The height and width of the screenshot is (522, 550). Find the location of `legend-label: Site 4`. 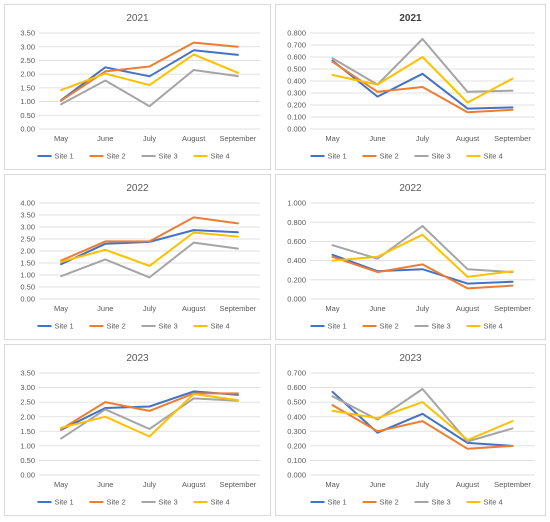

legend-label: Site 4 is located at coordinates (493, 326).